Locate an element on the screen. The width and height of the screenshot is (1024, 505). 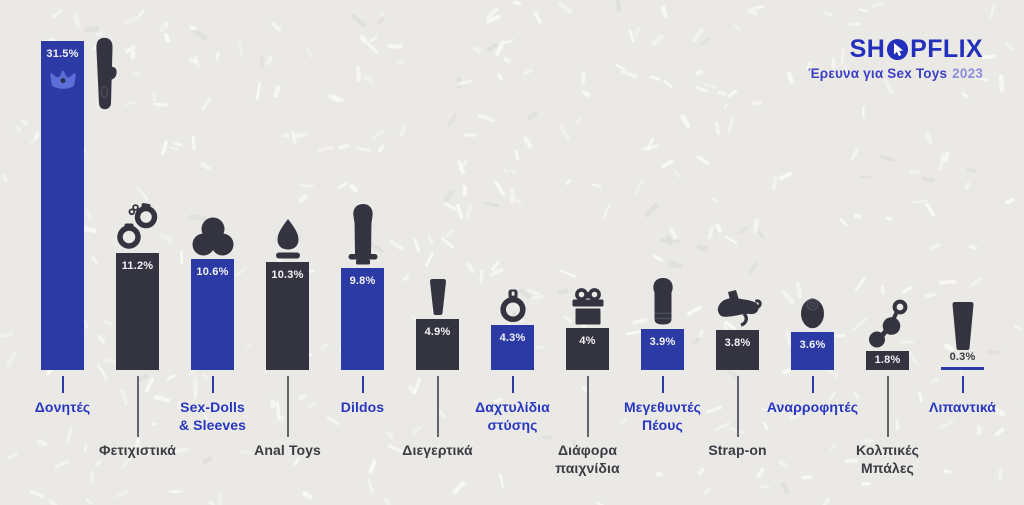
logo-subtitle: Έρευνα για Sex Toys 2023 is located at coordinates (895, 73).